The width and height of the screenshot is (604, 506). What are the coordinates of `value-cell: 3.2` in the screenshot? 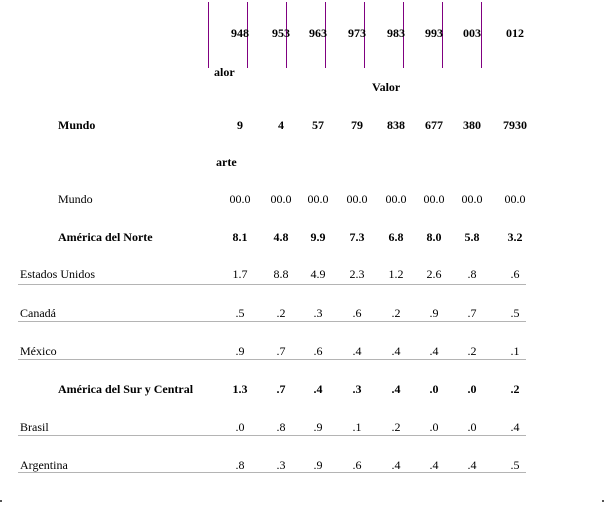 It's located at (515, 237).